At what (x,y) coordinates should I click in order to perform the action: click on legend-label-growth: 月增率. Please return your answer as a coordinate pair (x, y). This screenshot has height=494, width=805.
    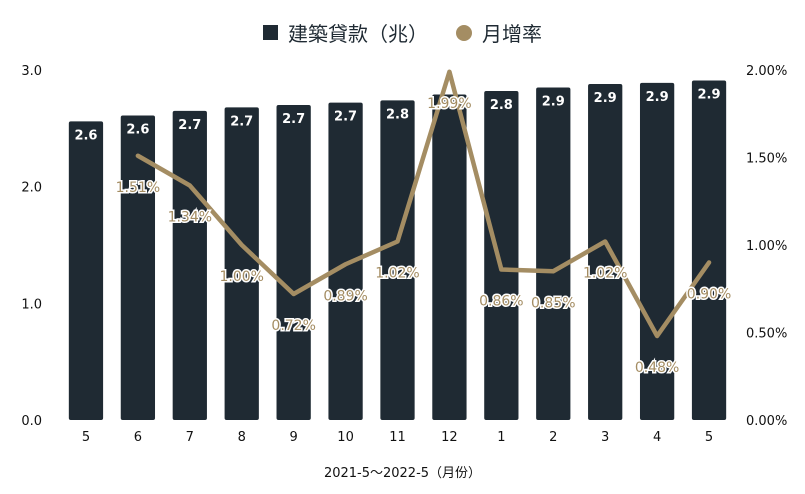
    Looking at the image, I should click on (512, 34).